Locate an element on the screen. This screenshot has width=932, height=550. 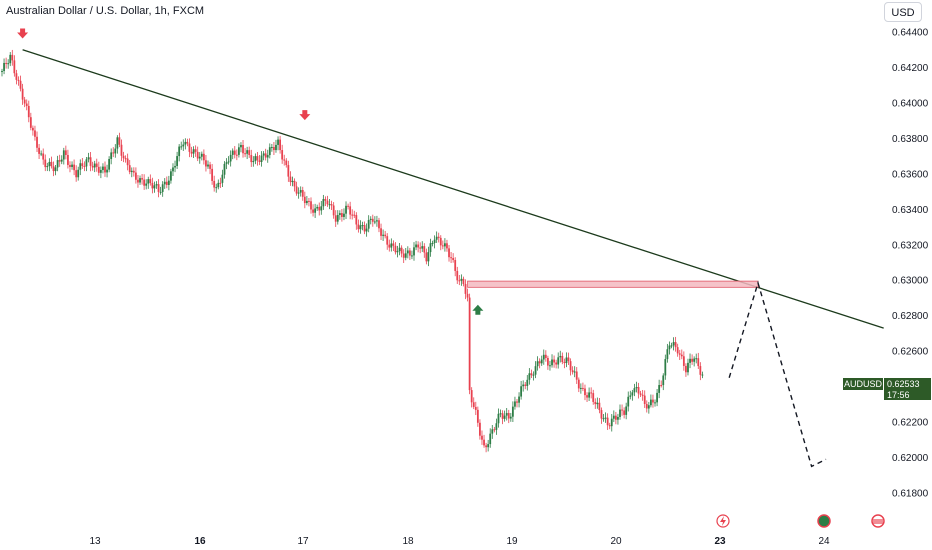
price-tick-label: 0.62600 is located at coordinates (910, 352).